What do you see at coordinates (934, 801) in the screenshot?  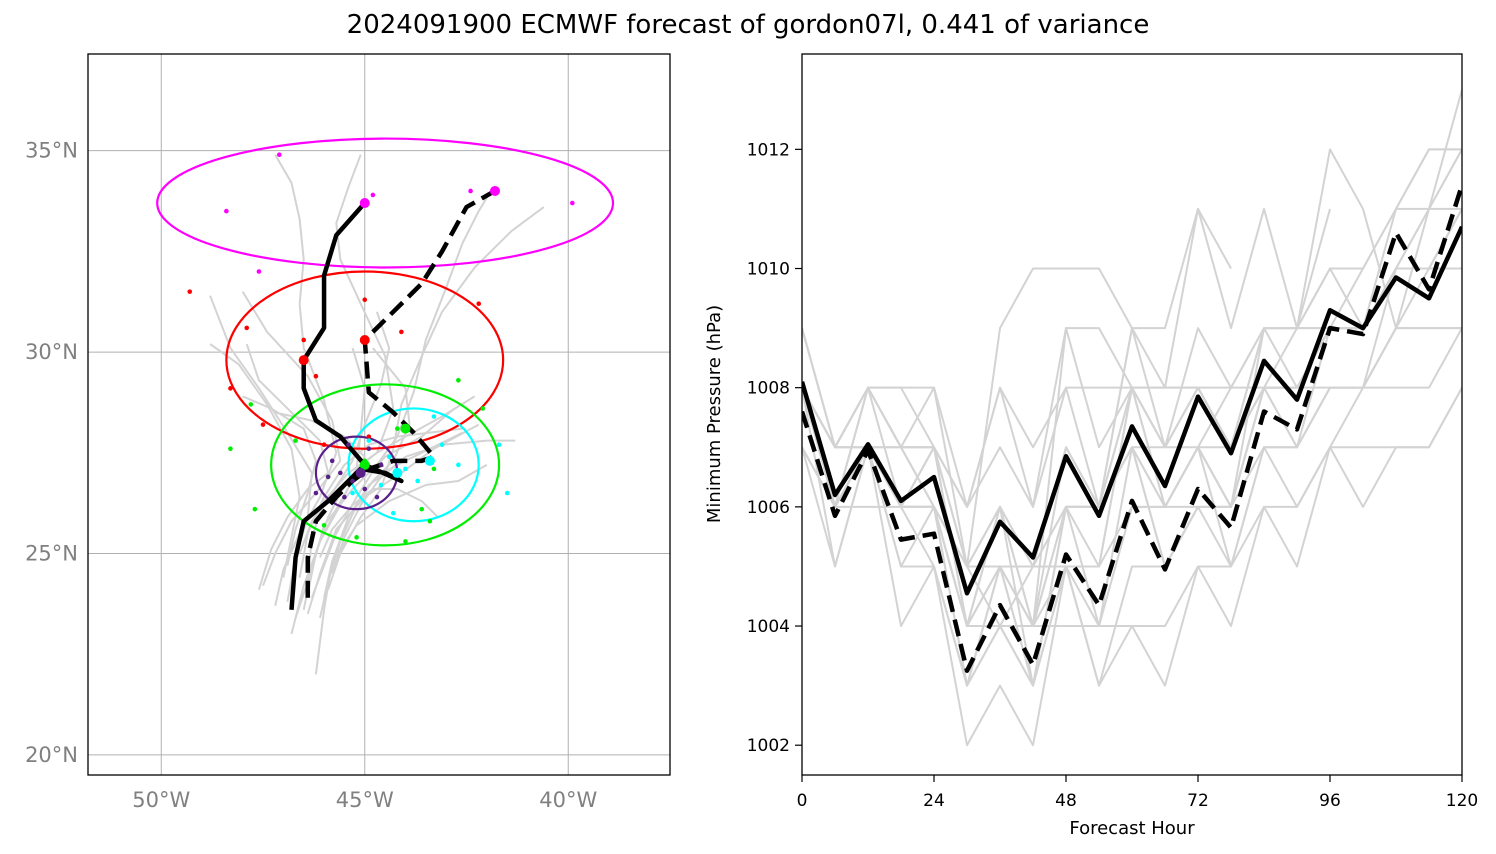 I see `x-tick-label: 24` at bounding box center [934, 801].